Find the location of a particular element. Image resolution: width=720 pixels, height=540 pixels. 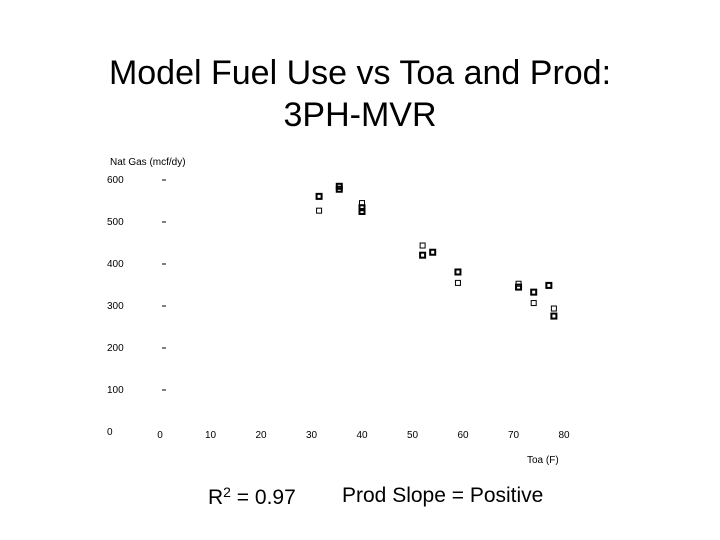

y-axis-label: Nat Gas (mcf/dy) is located at coordinates (148, 162).